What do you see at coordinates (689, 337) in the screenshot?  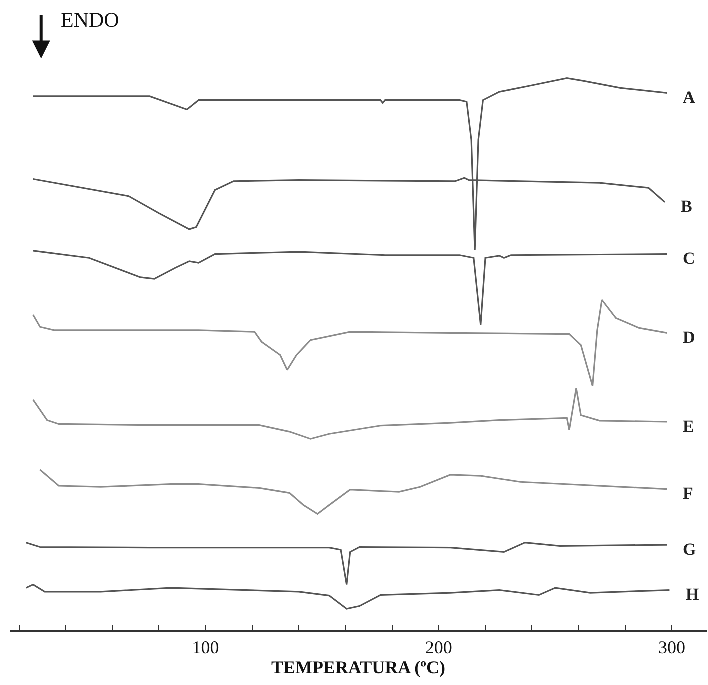 I see `series-label: D` at bounding box center [689, 337].